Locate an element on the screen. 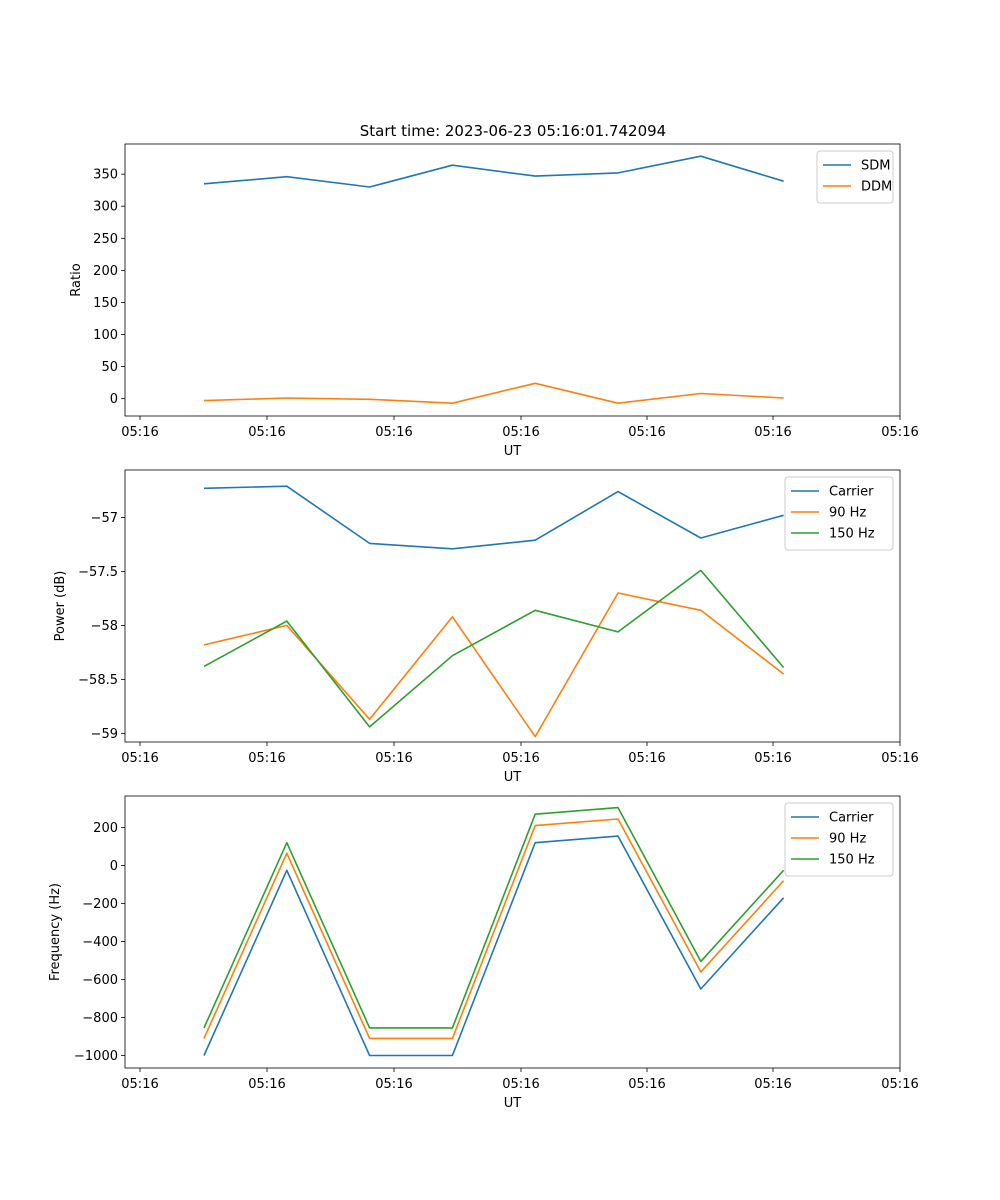 The width and height of the screenshot is (1000, 1200). legend-entry-sdm: SDM is located at coordinates (875, 166).